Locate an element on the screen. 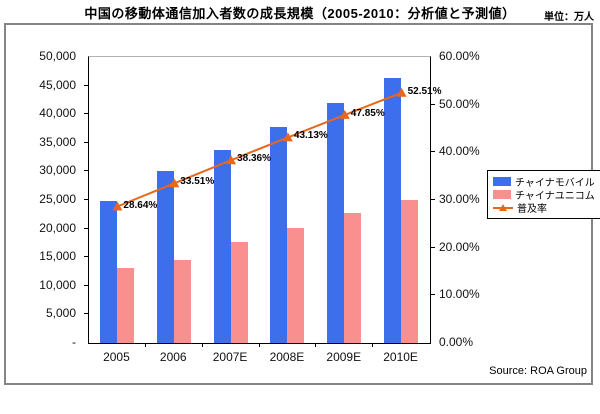  chart-title: 中国の移動体通信加入者数の成長規模（2005-2010：分析値と予測値） is located at coordinates (300, 13).